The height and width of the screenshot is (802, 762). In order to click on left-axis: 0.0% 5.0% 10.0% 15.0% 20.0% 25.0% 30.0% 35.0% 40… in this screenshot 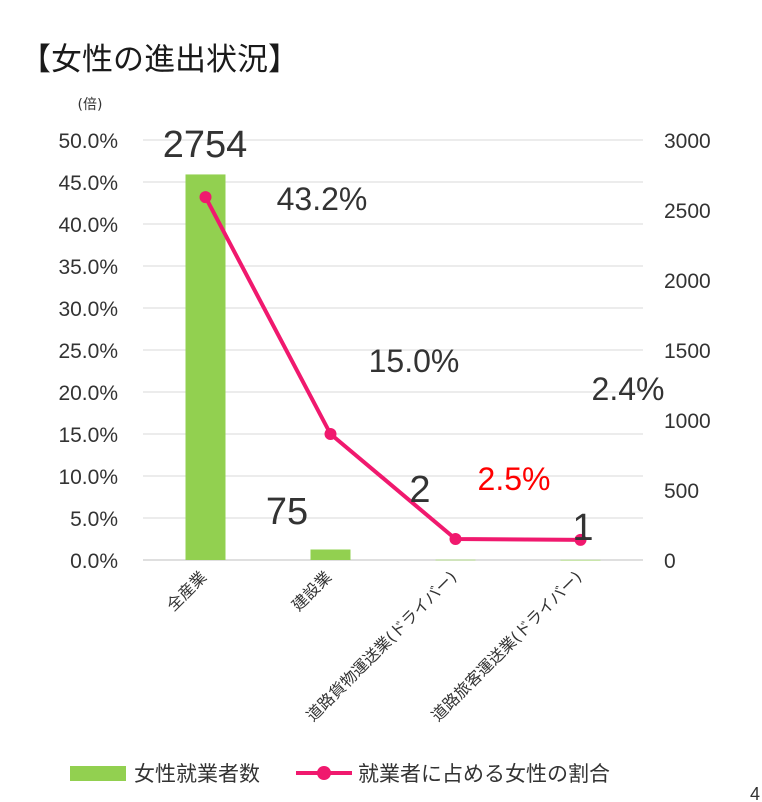, I will do `click(88, 335)`.